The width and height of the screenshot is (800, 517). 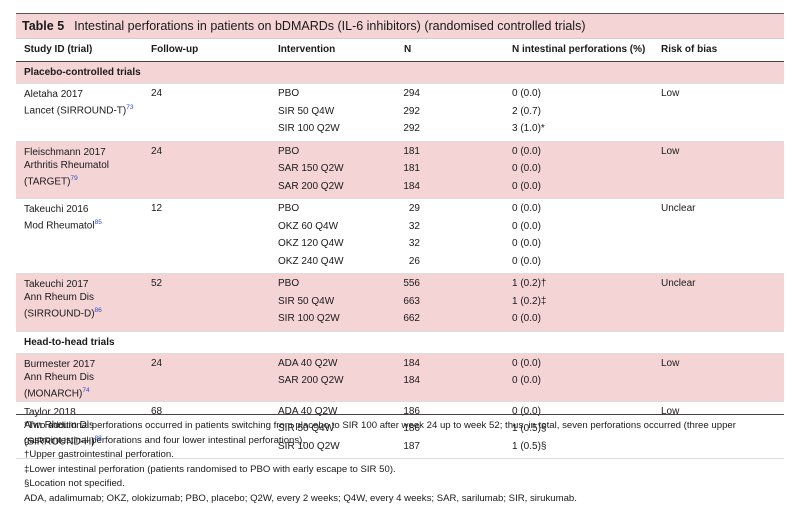 What do you see at coordinates (400, 446) in the screenshot?
I see `table-row: SIR 100 Q2W 187 1 (0.5)§` at bounding box center [400, 446].